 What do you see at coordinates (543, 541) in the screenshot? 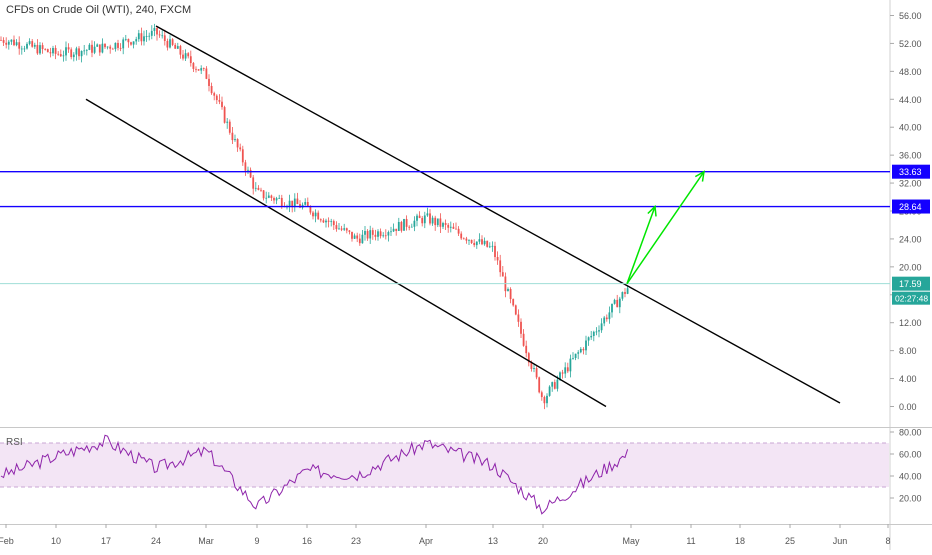
I see `time-axis-tick-label: 20` at bounding box center [543, 541].